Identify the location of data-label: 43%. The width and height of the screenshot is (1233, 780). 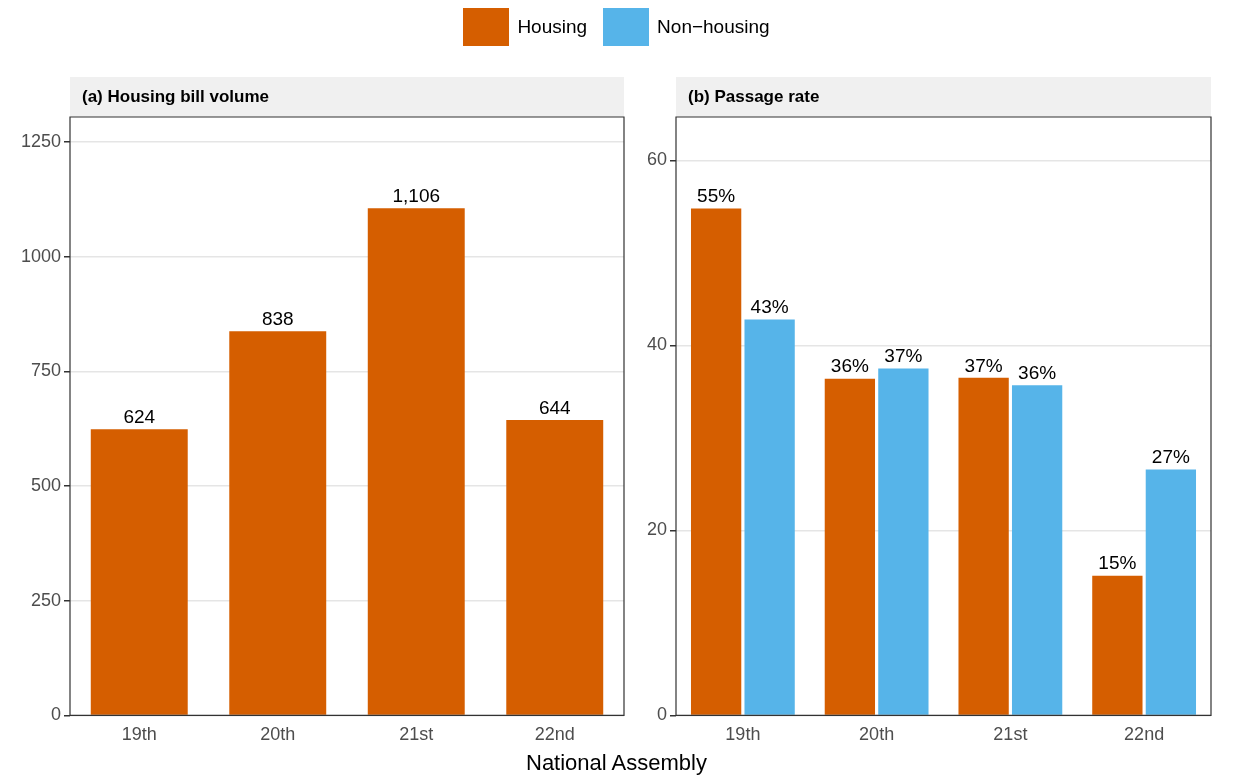
(769, 307).